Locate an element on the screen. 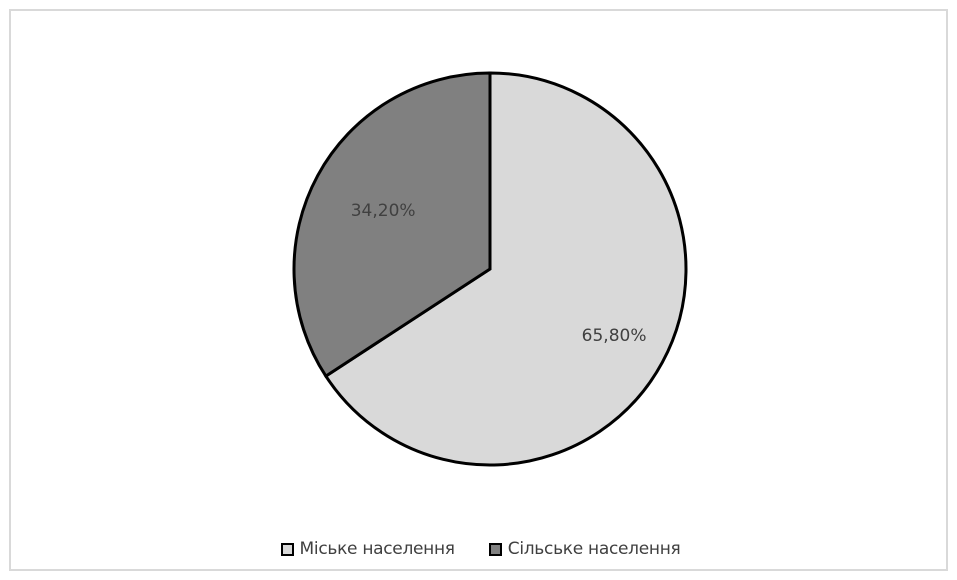 The height and width of the screenshot is (580, 957). legend-label-urban: Міське населення is located at coordinates (377, 549).